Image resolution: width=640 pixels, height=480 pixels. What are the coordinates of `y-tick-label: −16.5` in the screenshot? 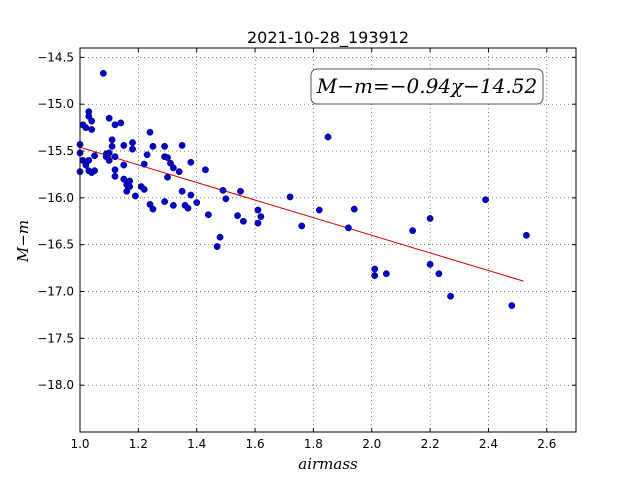 It's located at (55, 245).